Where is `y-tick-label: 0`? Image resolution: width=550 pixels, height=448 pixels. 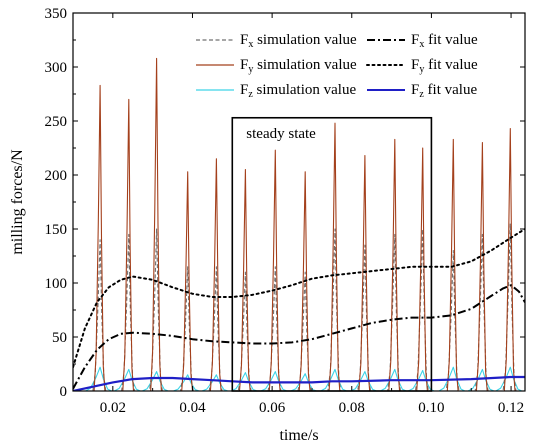
y-tick-label: 0 is located at coordinates (64, 392).